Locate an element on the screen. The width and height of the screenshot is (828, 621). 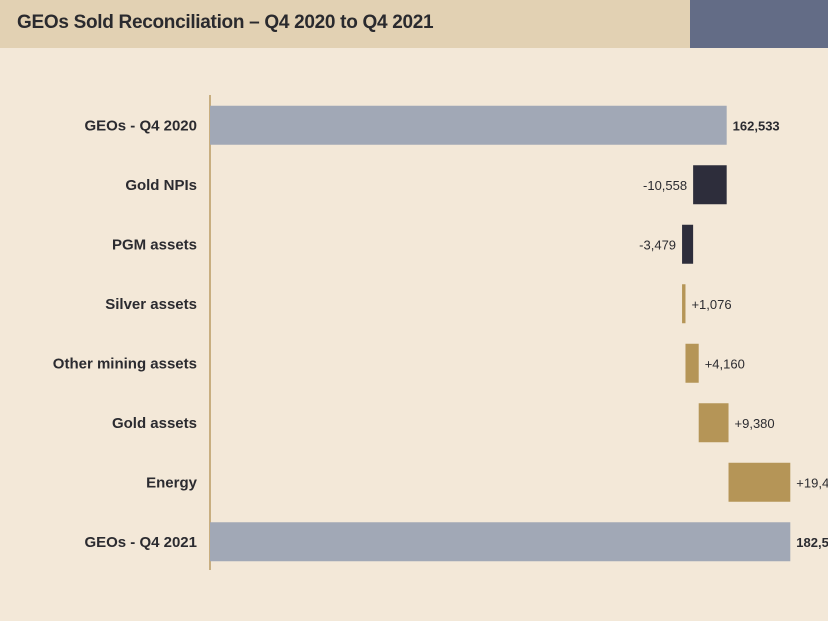
value-label: +9,380 is located at coordinates (755, 423).